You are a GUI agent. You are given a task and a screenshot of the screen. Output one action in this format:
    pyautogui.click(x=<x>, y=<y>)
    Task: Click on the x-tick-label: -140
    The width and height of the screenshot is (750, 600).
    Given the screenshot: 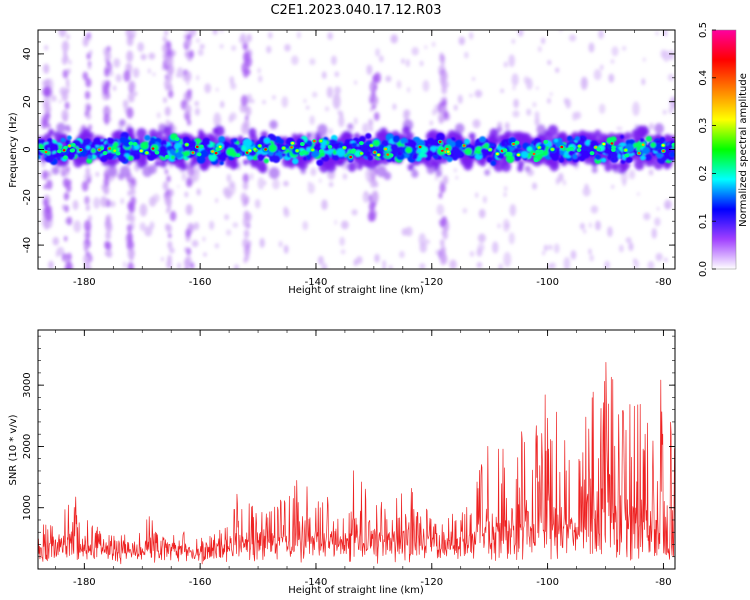 What is the action you would take?
    pyautogui.click(x=316, y=282)
    